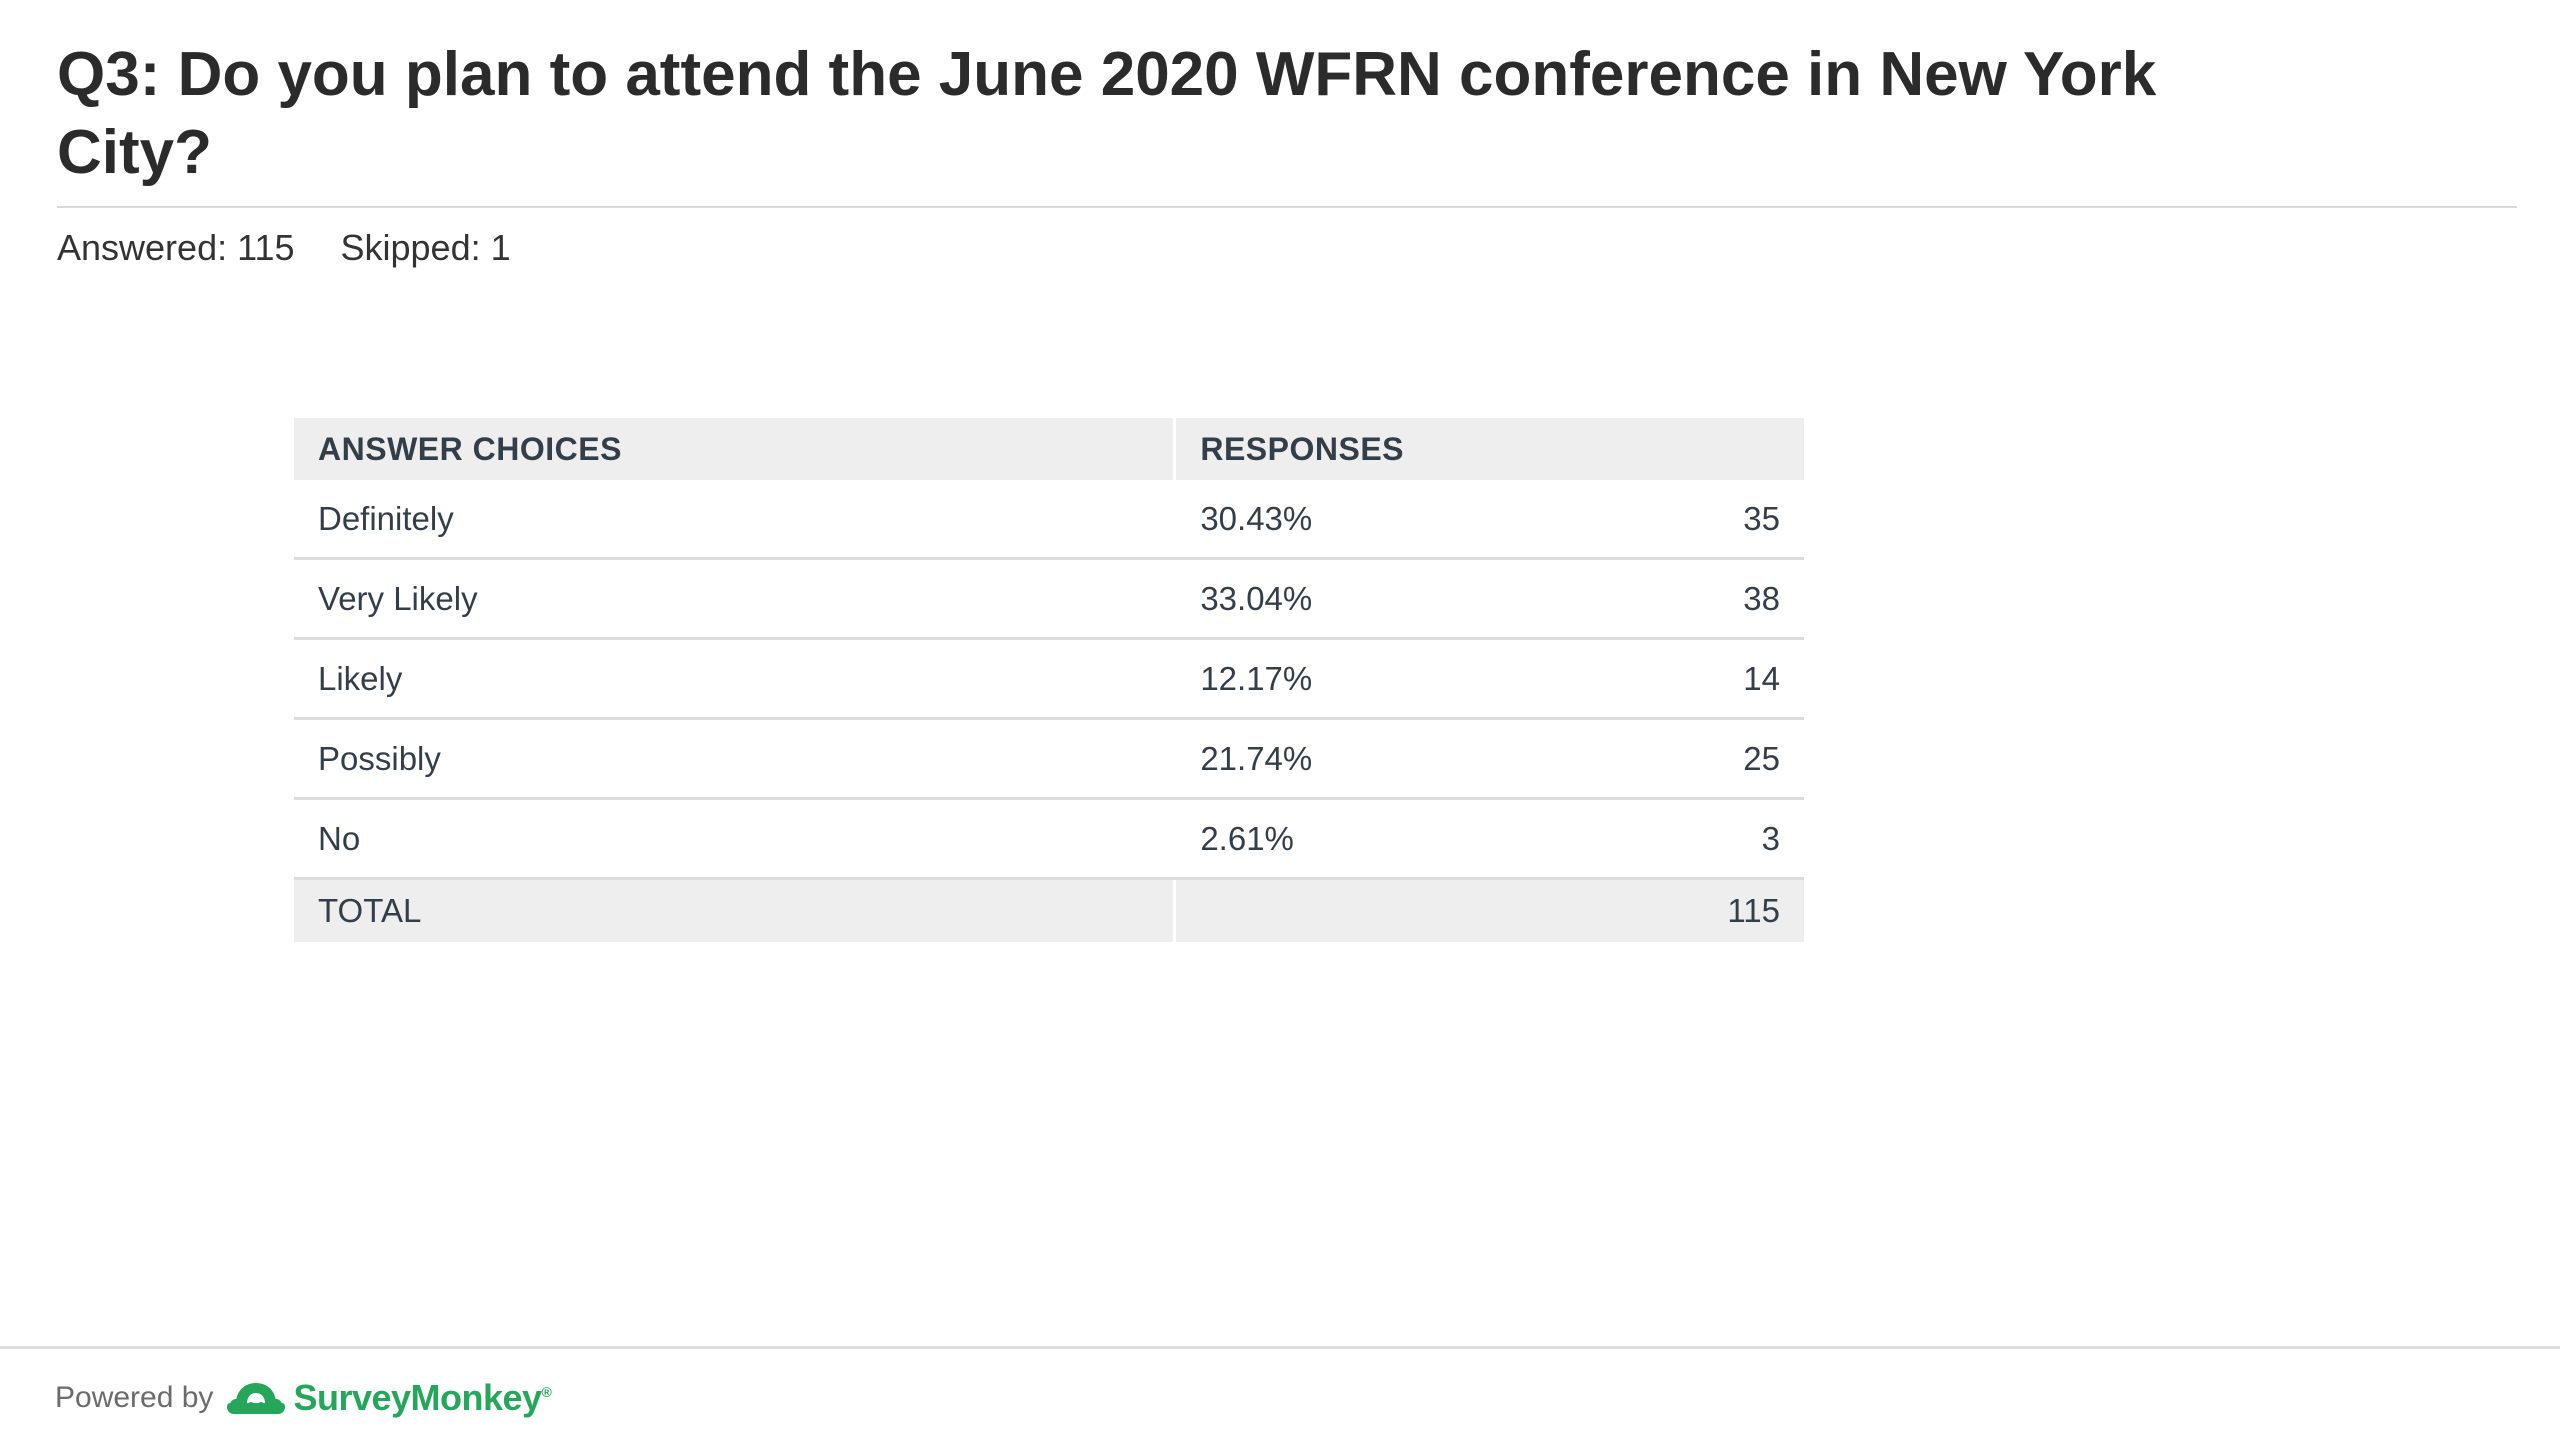  What do you see at coordinates (1488, 449) in the screenshot?
I see `responses-header: RESPONSES` at bounding box center [1488, 449].